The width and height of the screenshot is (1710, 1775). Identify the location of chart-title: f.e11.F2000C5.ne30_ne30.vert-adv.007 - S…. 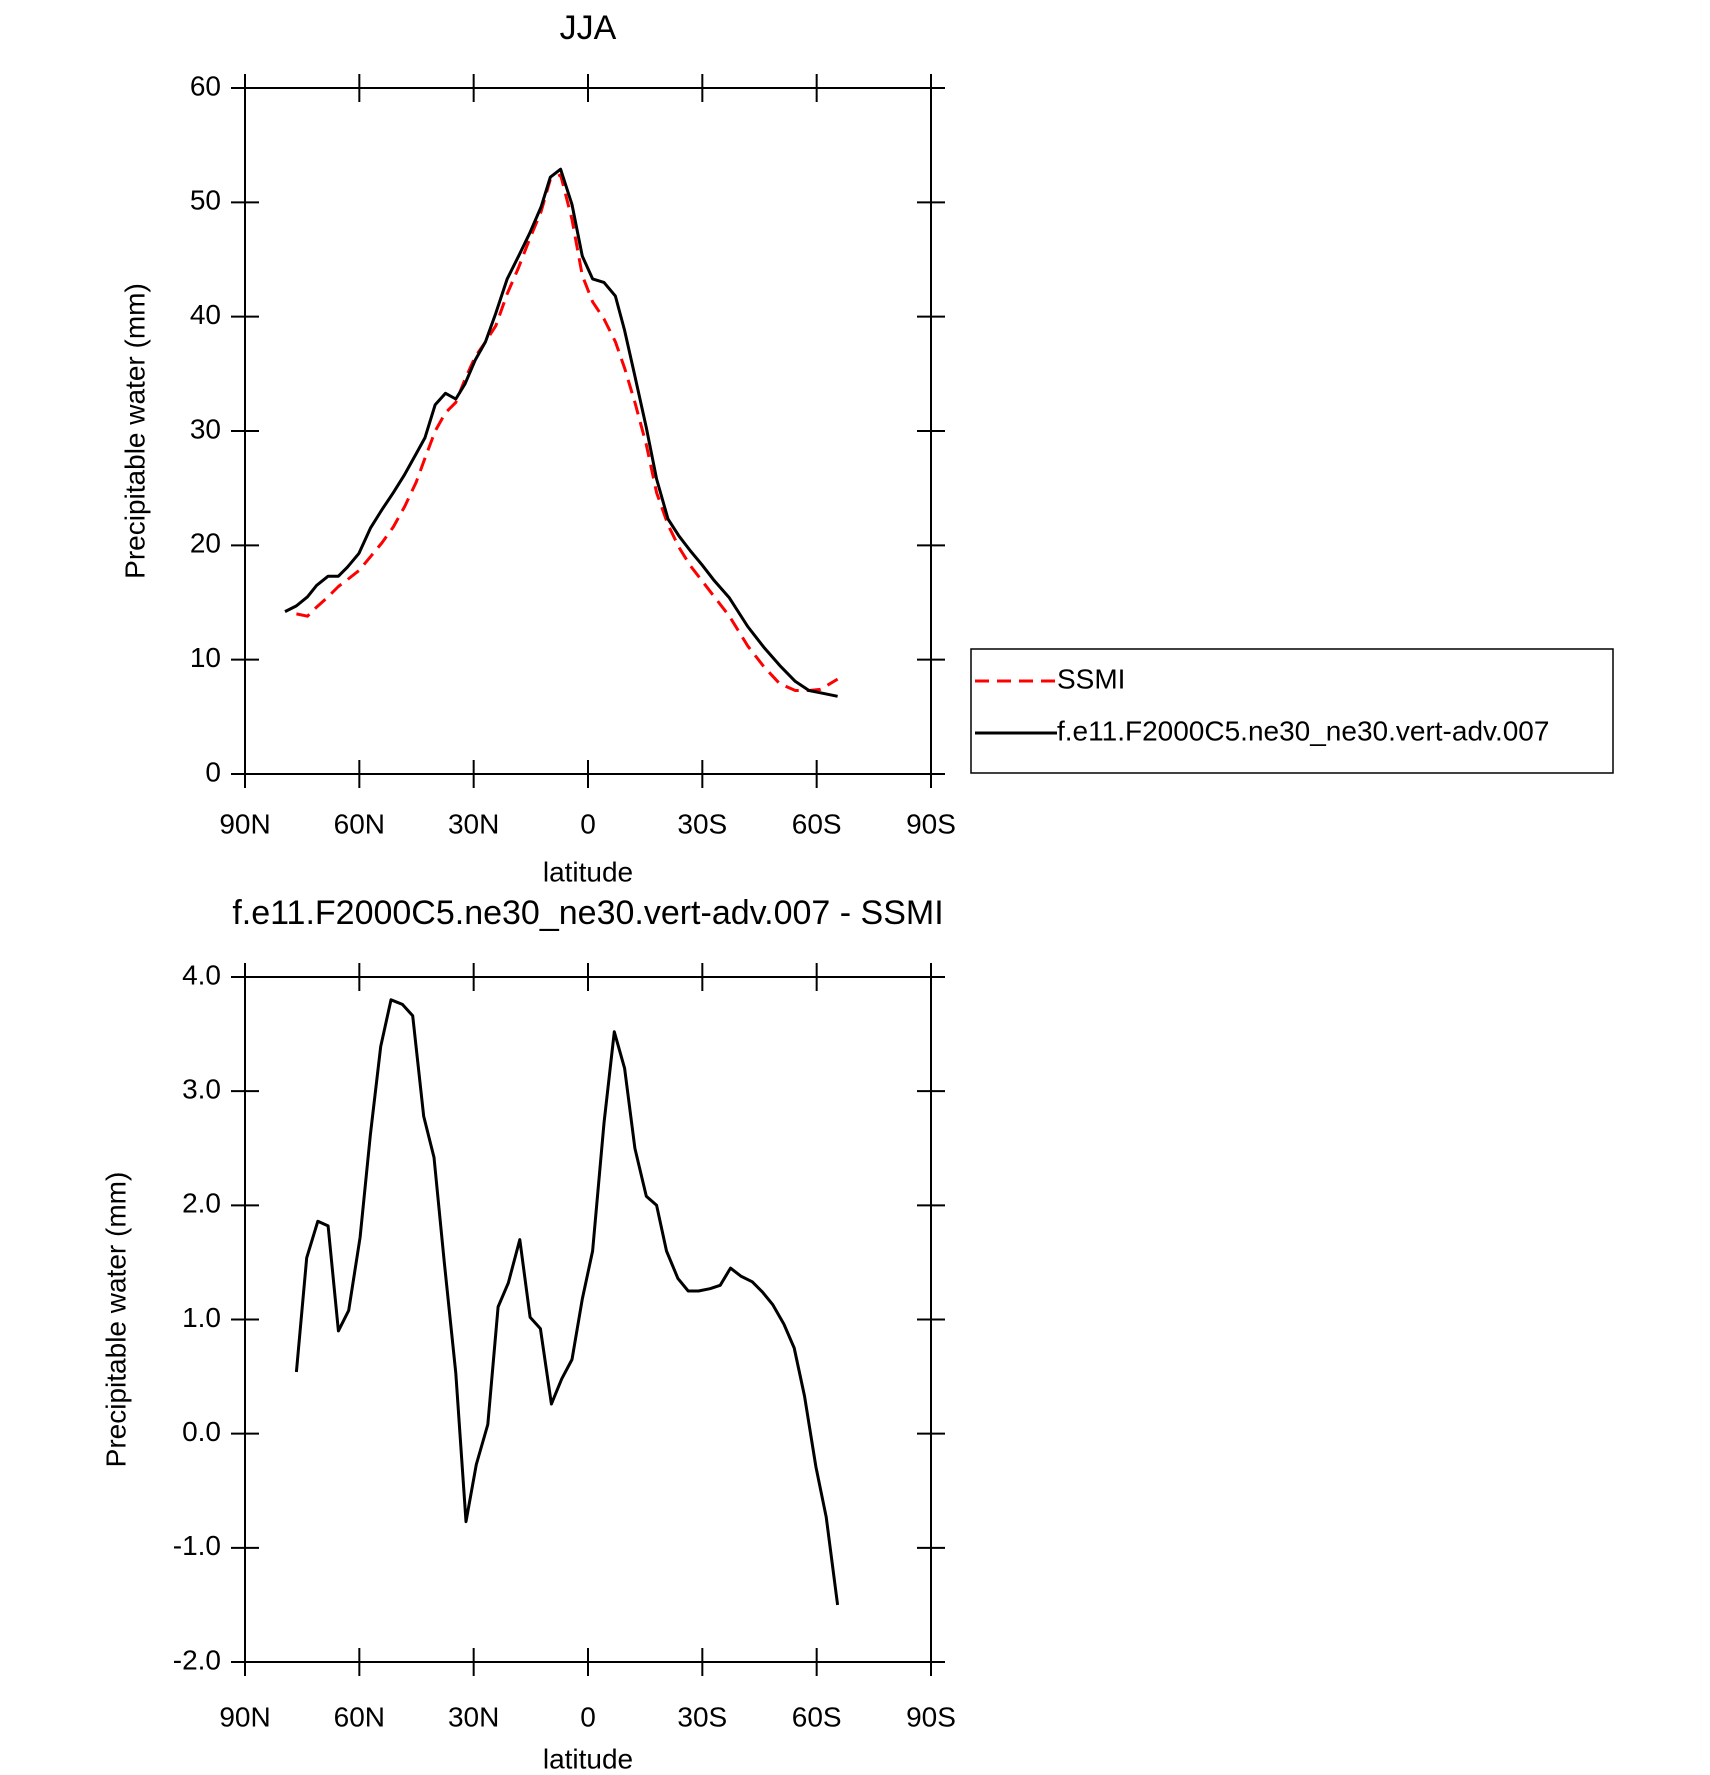
(587, 913).